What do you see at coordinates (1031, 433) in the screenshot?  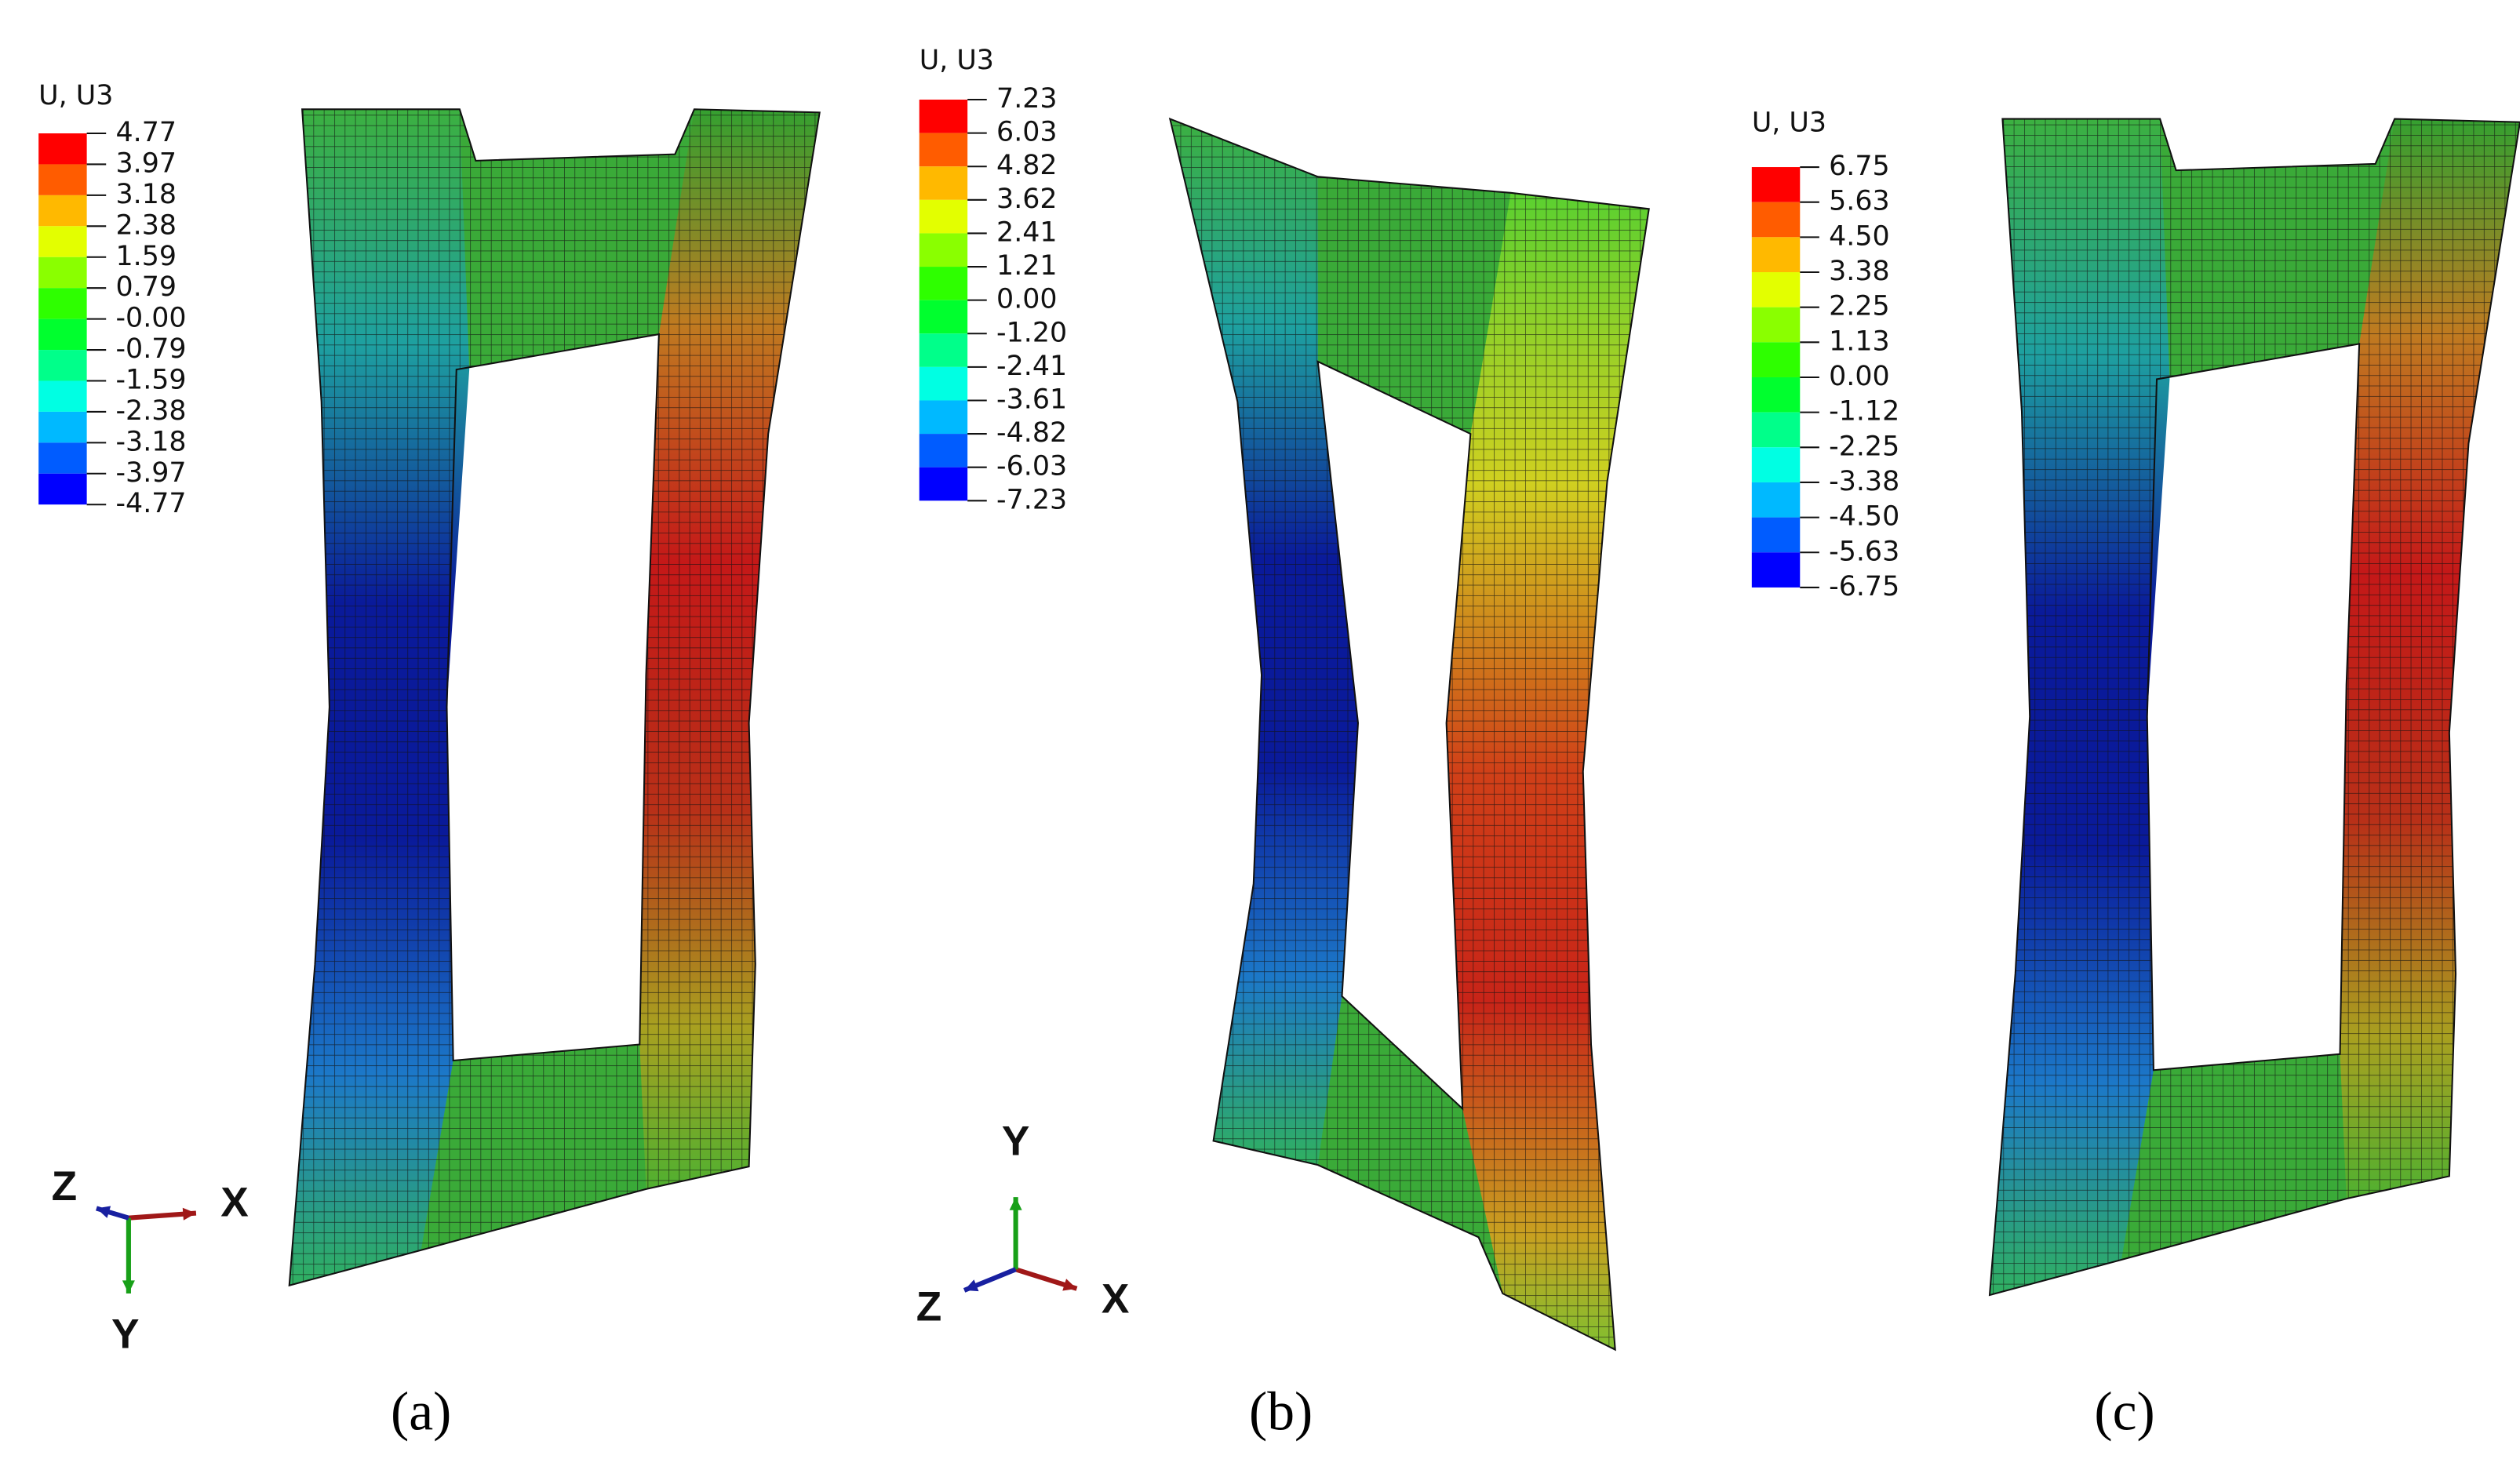 I see `legend-label: -4.82` at bounding box center [1031, 433].